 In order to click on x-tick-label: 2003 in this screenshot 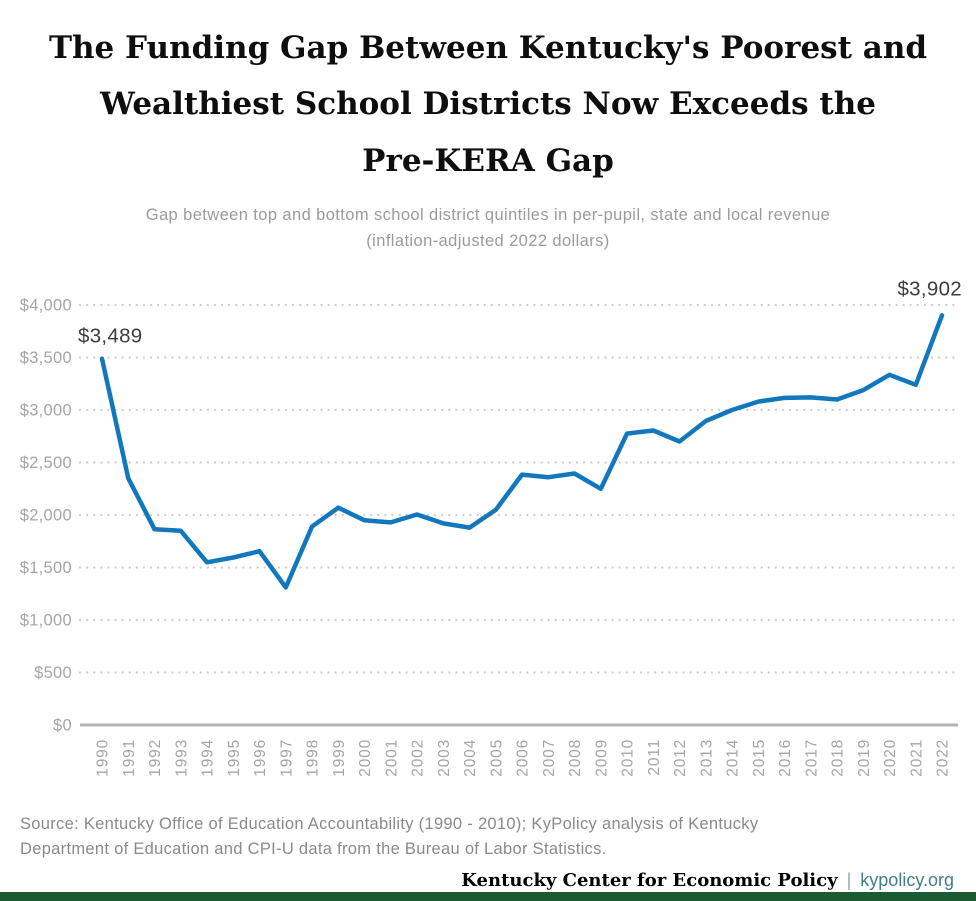, I will do `click(444, 758)`.